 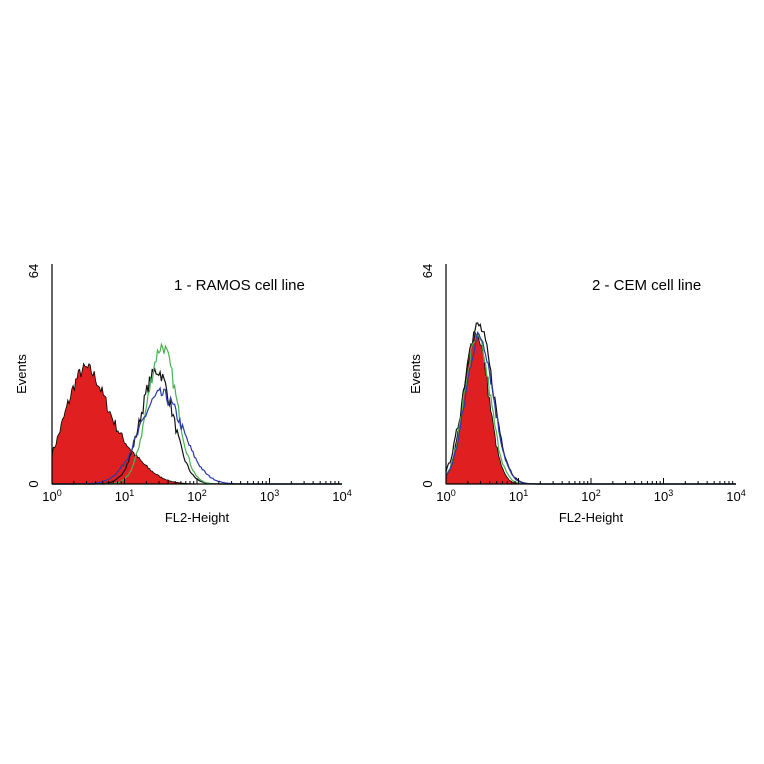 I want to click on panel-title: 2 - CEM cell line, so click(x=646, y=285).